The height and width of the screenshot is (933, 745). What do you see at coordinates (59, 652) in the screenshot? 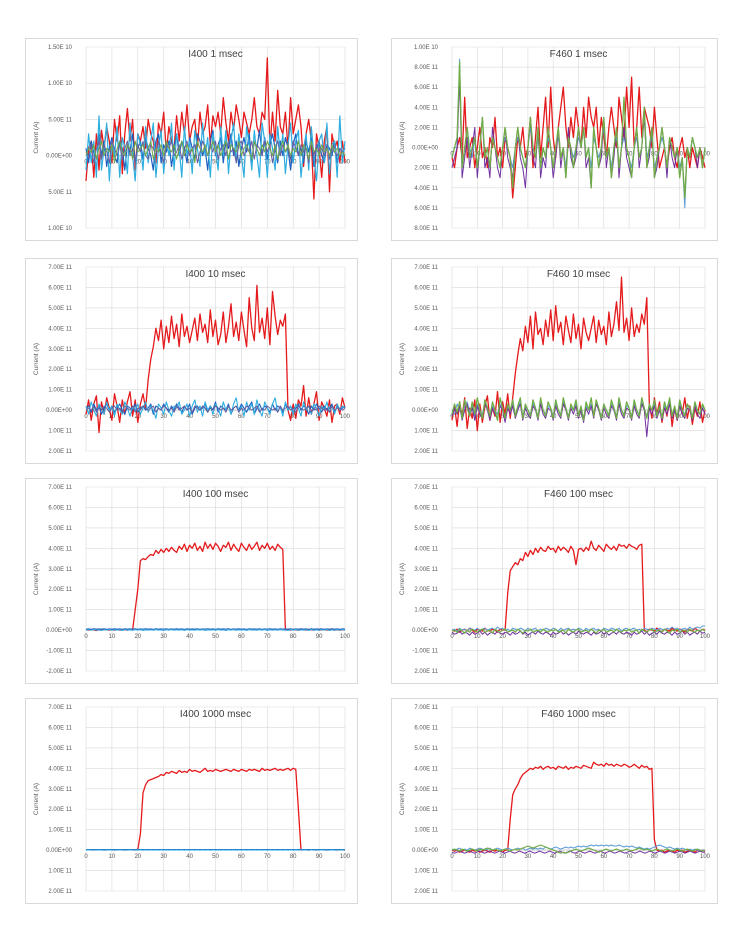
I see `y-tick-label: -1.00E 11` at bounding box center [59, 652].